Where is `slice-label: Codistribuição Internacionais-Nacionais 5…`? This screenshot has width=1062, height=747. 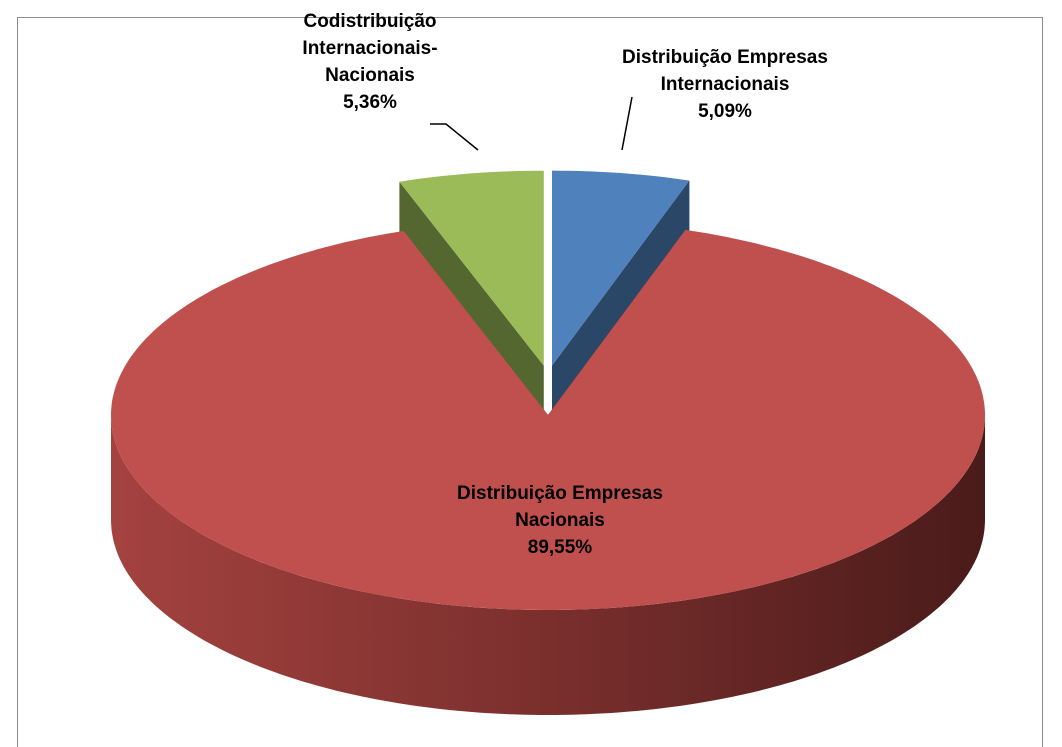
slice-label: Codistribuição Internacionais-Nacionais 5… is located at coordinates (370, 62).